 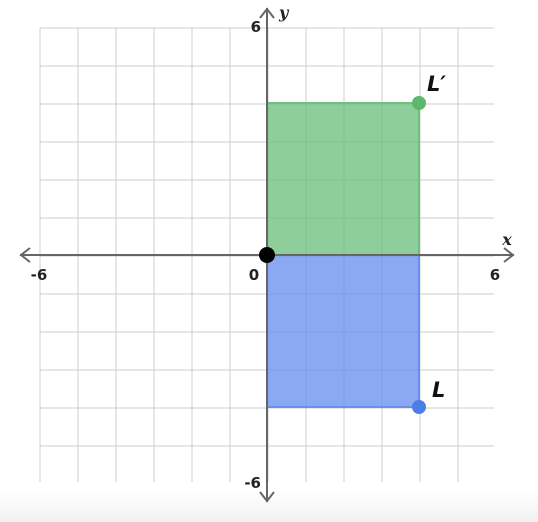 What do you see at coordinates (419, 407) in the screenshot?
I see `point-l` at bounding box center [419, 407].